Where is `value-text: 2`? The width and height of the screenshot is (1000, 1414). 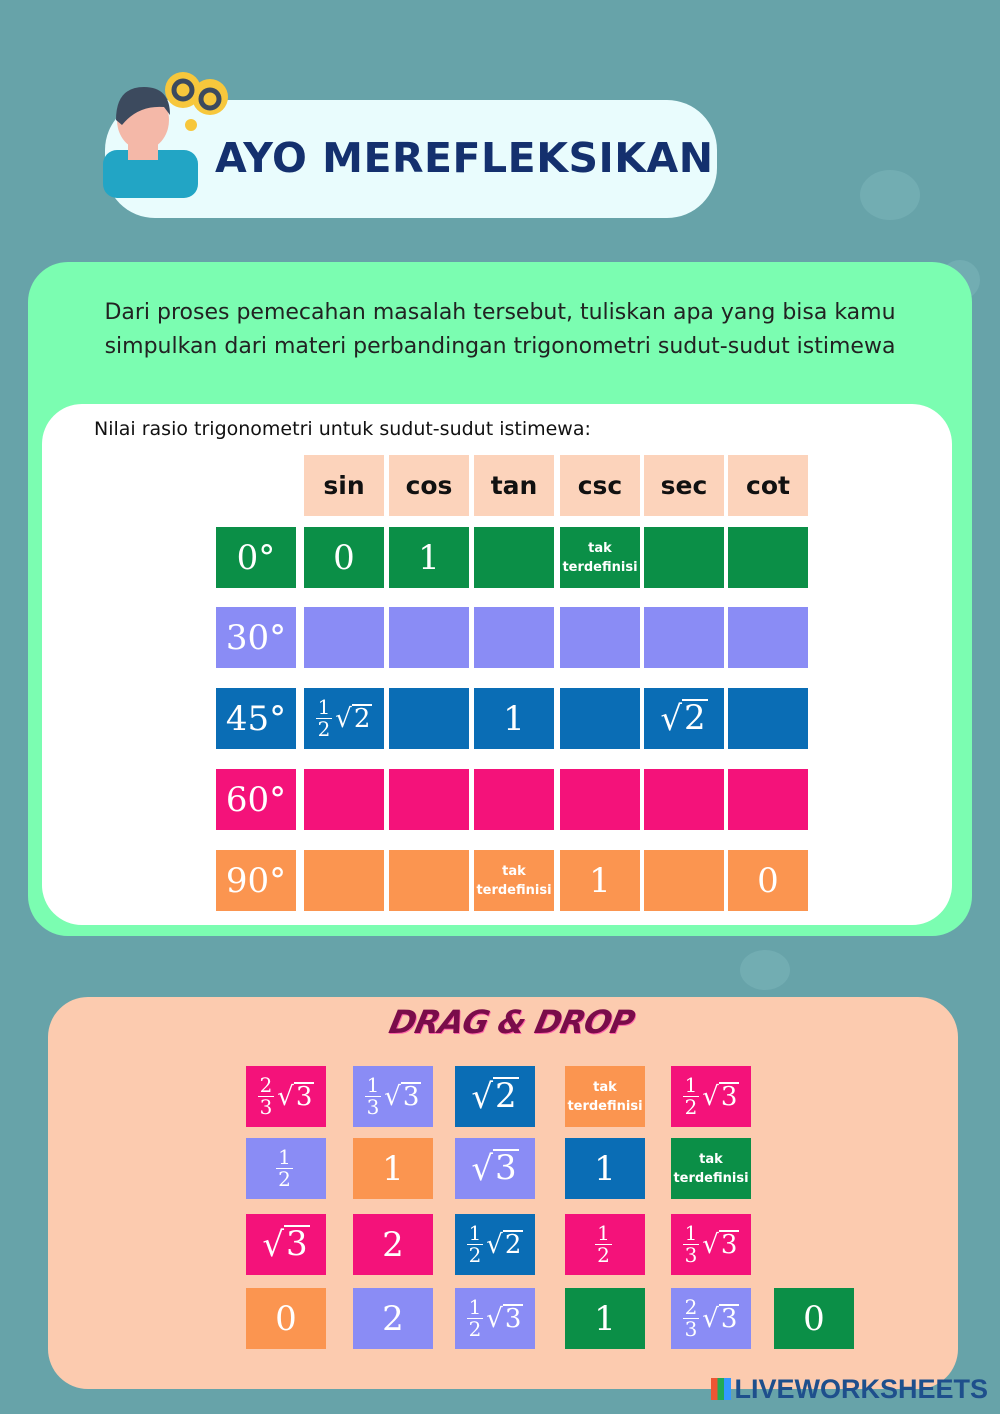
value-text: 2 is located at coordinates (393, 1244).